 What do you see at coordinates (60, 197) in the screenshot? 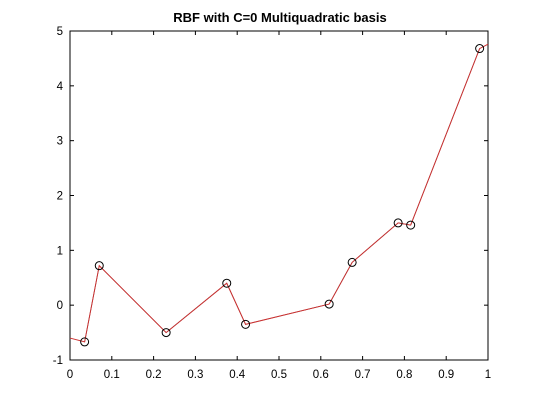
I see `y-tick-label: 2` at bounding box center [60, 197].